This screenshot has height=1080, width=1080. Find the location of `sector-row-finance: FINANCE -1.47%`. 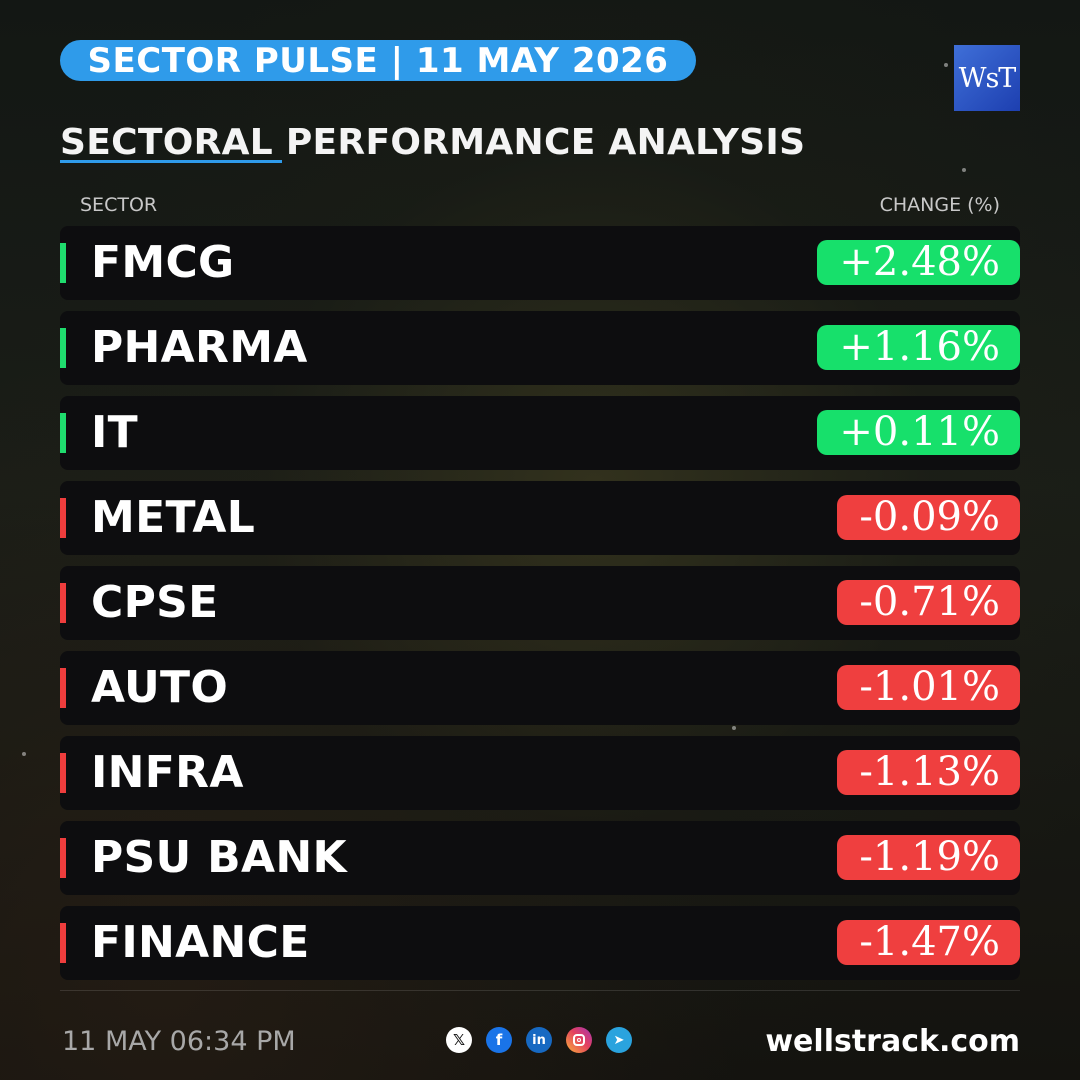

sector-row-finance: FINANCE -1.47% is located at coordinates (540, 943).